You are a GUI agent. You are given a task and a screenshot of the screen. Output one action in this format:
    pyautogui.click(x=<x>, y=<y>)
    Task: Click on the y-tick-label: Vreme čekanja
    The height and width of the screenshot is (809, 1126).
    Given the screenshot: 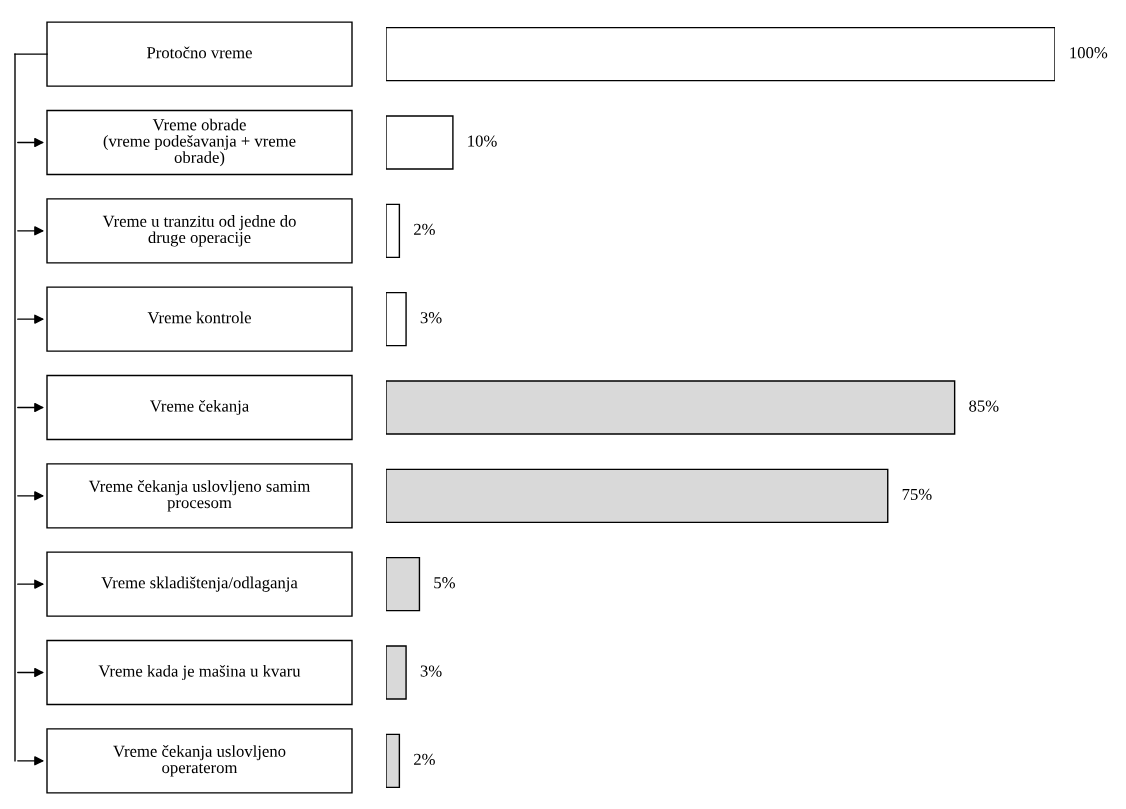 What is the action you would take?
    pyautogui.click(x=199, y=407)
    